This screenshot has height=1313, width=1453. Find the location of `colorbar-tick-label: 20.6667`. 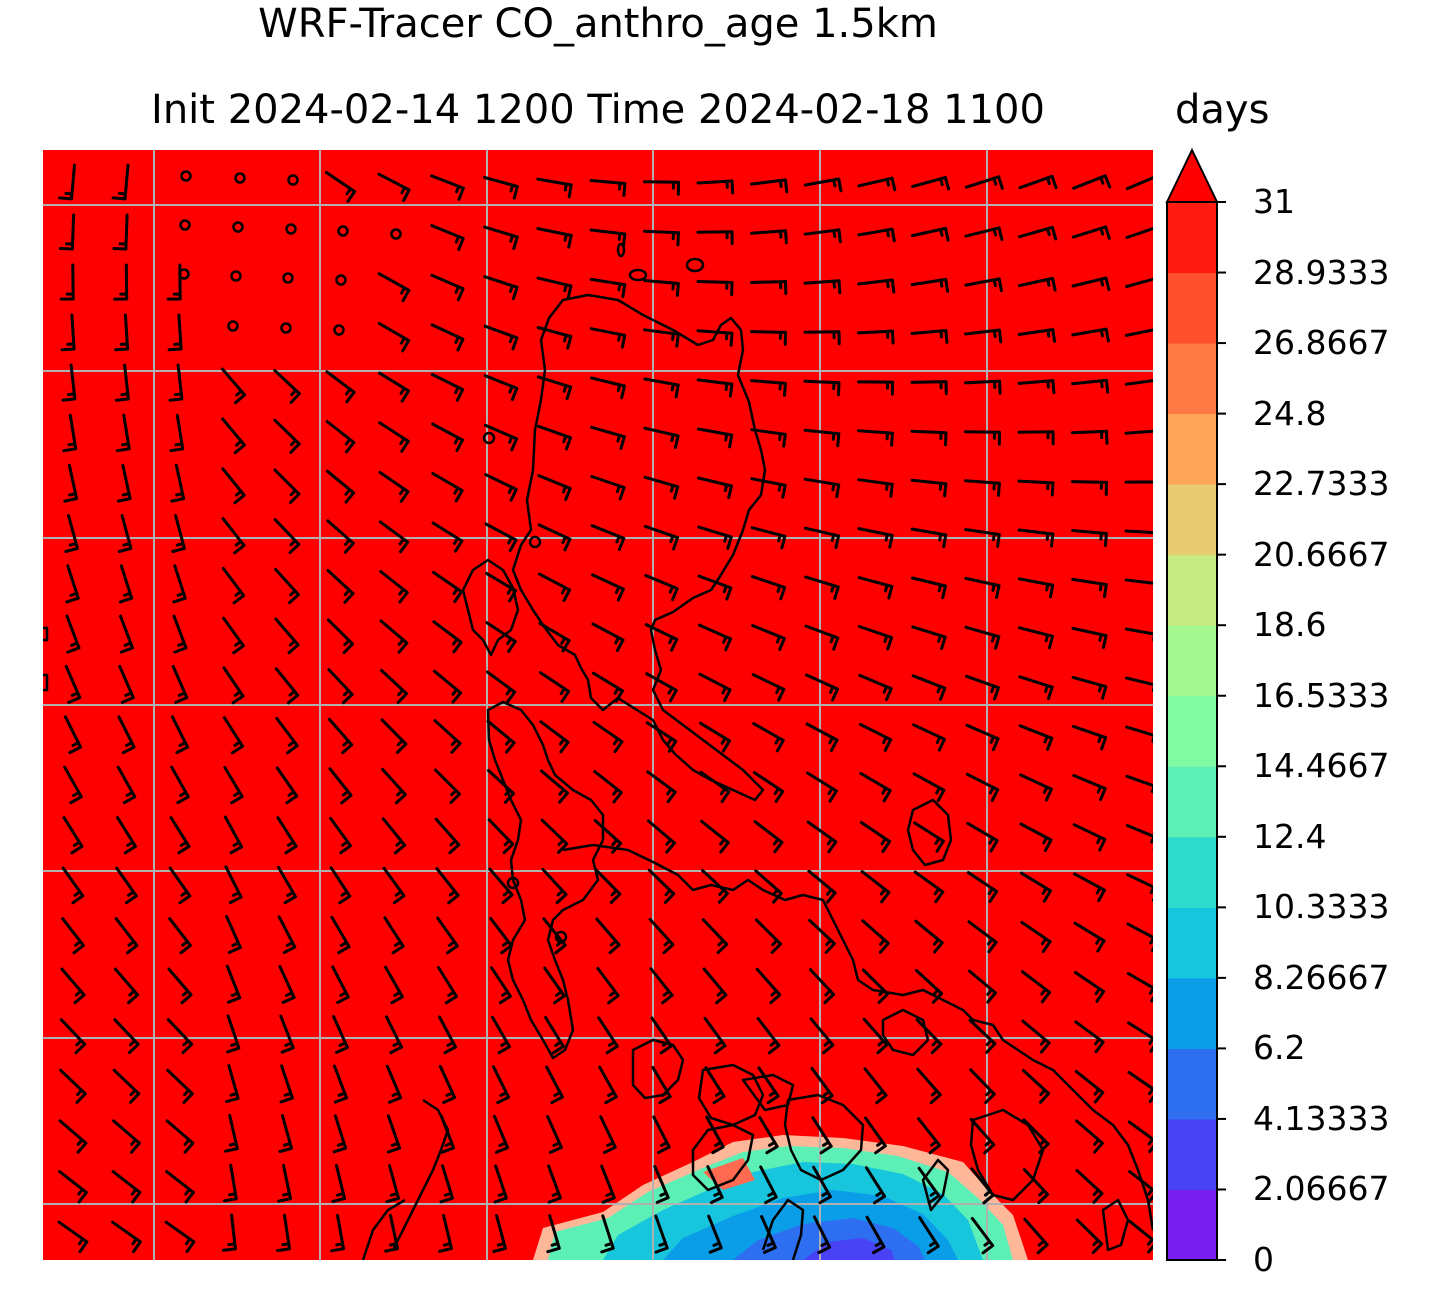

colorbar-tick-label: 20.6667 is located at coordinates (1321, 554).